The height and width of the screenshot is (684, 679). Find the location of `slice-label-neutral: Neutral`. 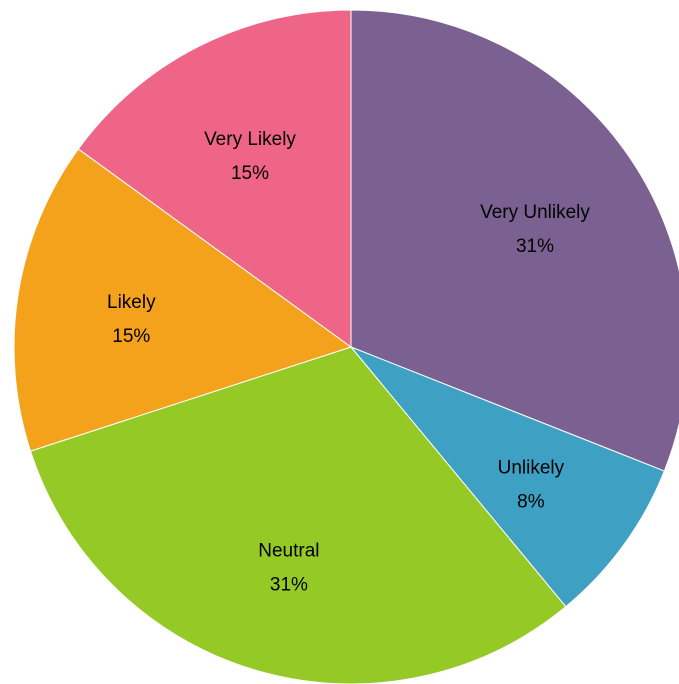

slice-label-neutral: Neutral is located at coordinates (288, 551).